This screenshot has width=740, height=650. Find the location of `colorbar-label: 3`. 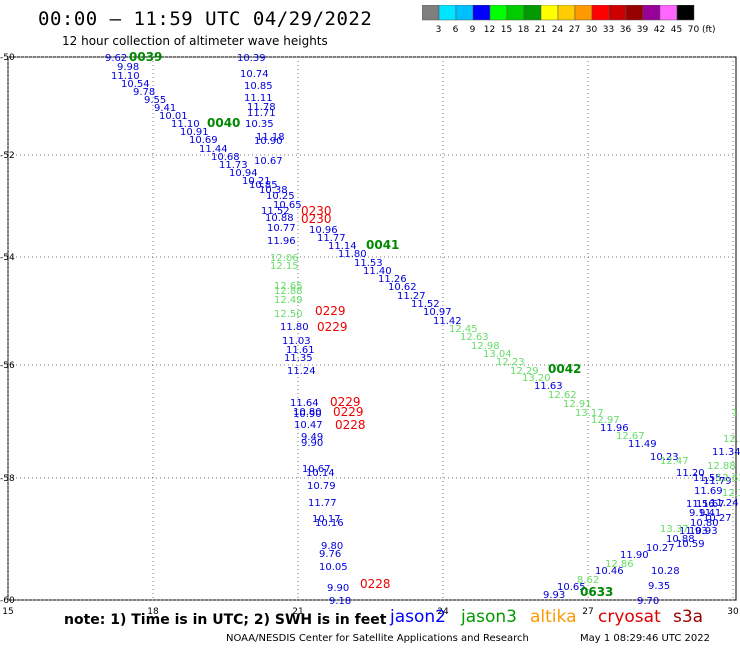

colorbar-label: 3 is located at coordinates (439, 30).